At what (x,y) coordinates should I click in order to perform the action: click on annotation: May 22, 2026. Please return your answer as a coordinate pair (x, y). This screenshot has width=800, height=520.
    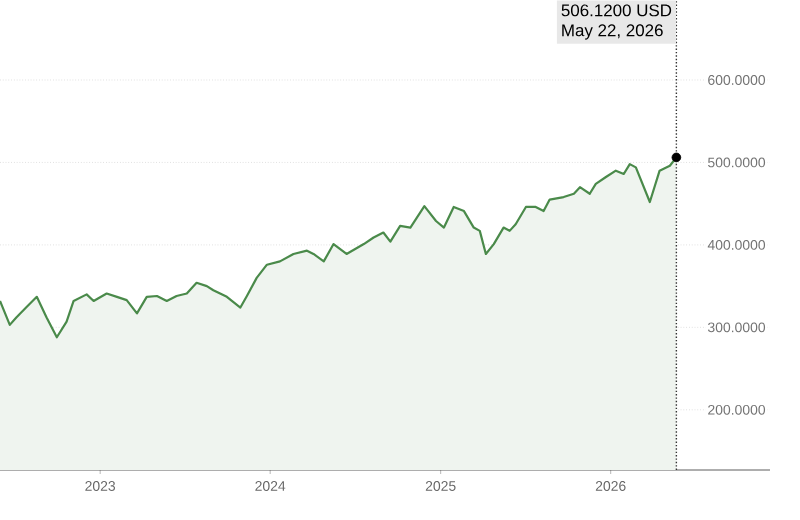
    Looking at the image, I should click on (612, 32).